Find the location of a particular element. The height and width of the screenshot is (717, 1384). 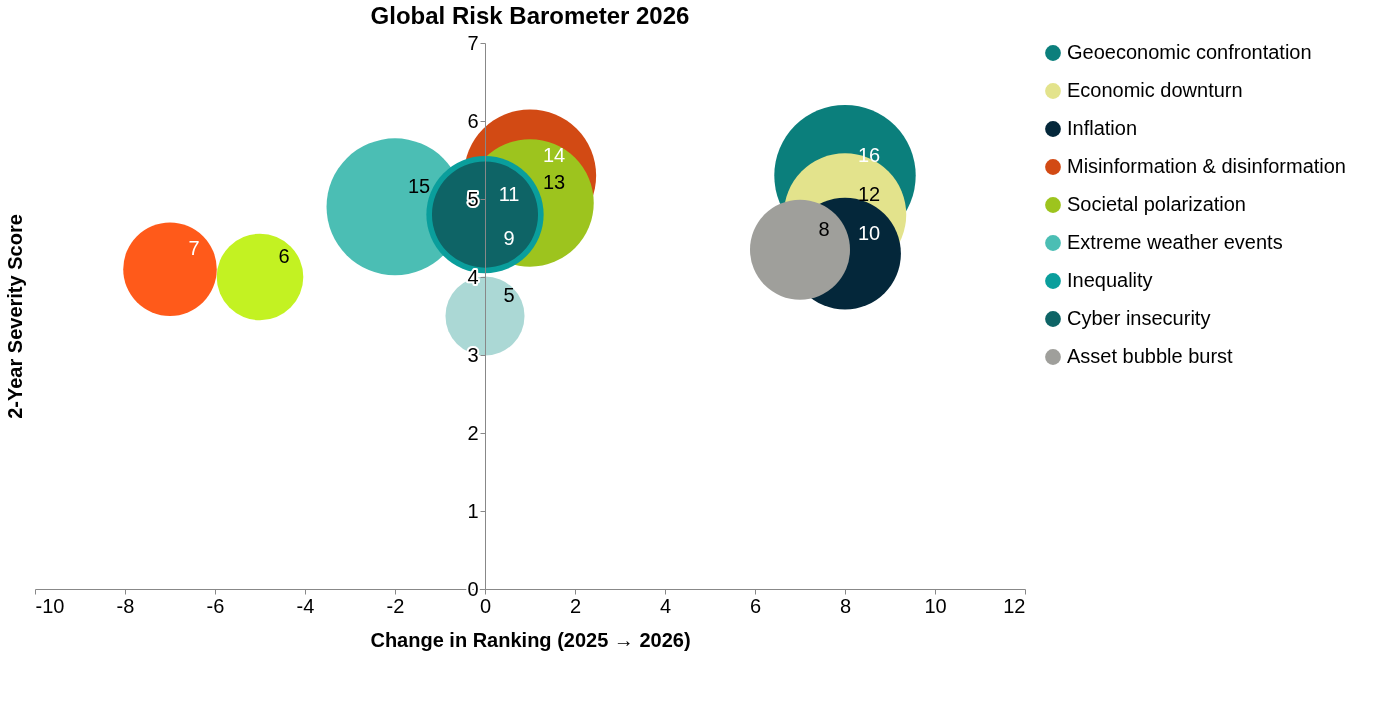

x-tick-label: -6 is located at coordinates (215, 605).